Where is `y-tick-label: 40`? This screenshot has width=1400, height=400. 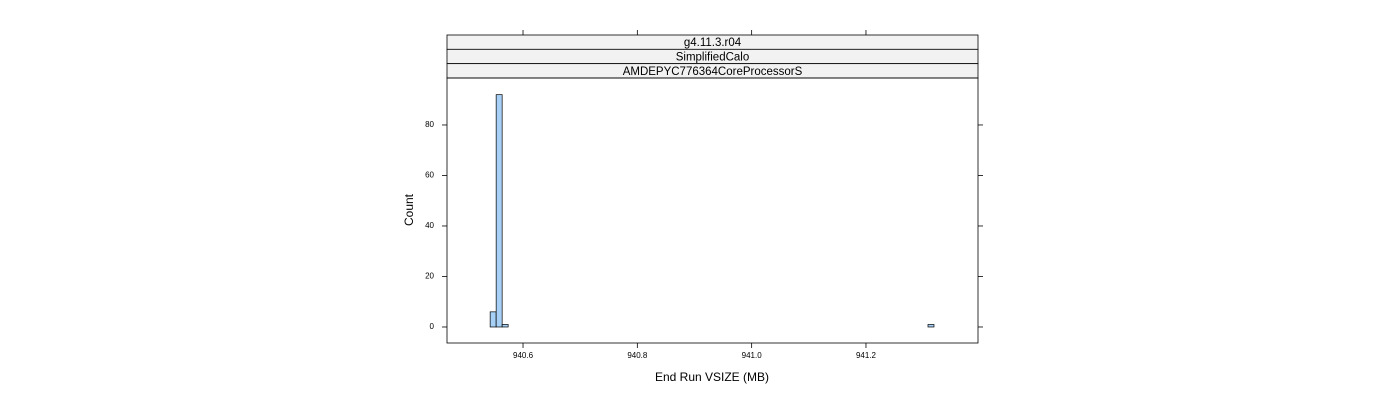 y-tick-label: 40 is located at coordinates (429, 225).